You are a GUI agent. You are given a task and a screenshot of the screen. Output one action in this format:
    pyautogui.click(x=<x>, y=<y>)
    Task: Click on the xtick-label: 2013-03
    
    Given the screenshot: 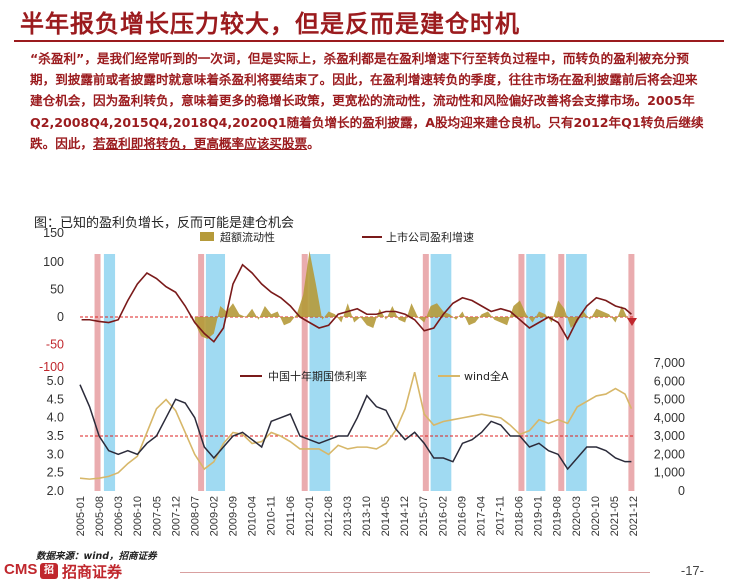 What is the action you would take?
    pyautogui.click(x=348, y=516)
    